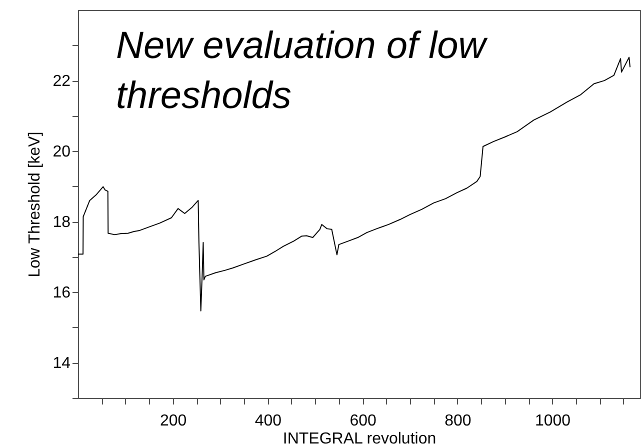 The width and height of the screenshot is (641, 448). I want to click on y-axis-title: Low Threshold [keV], so click(35, 205).